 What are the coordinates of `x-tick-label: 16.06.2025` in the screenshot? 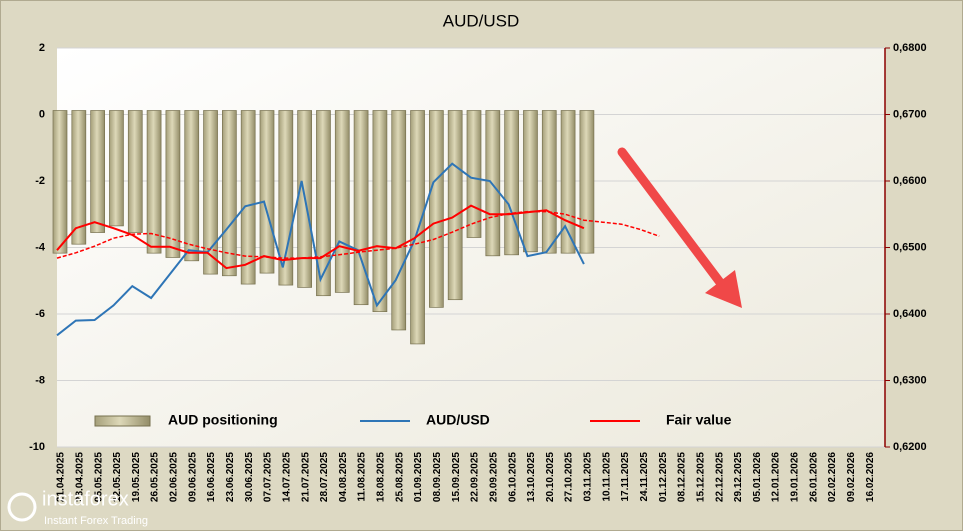 It's located at (211, 477).